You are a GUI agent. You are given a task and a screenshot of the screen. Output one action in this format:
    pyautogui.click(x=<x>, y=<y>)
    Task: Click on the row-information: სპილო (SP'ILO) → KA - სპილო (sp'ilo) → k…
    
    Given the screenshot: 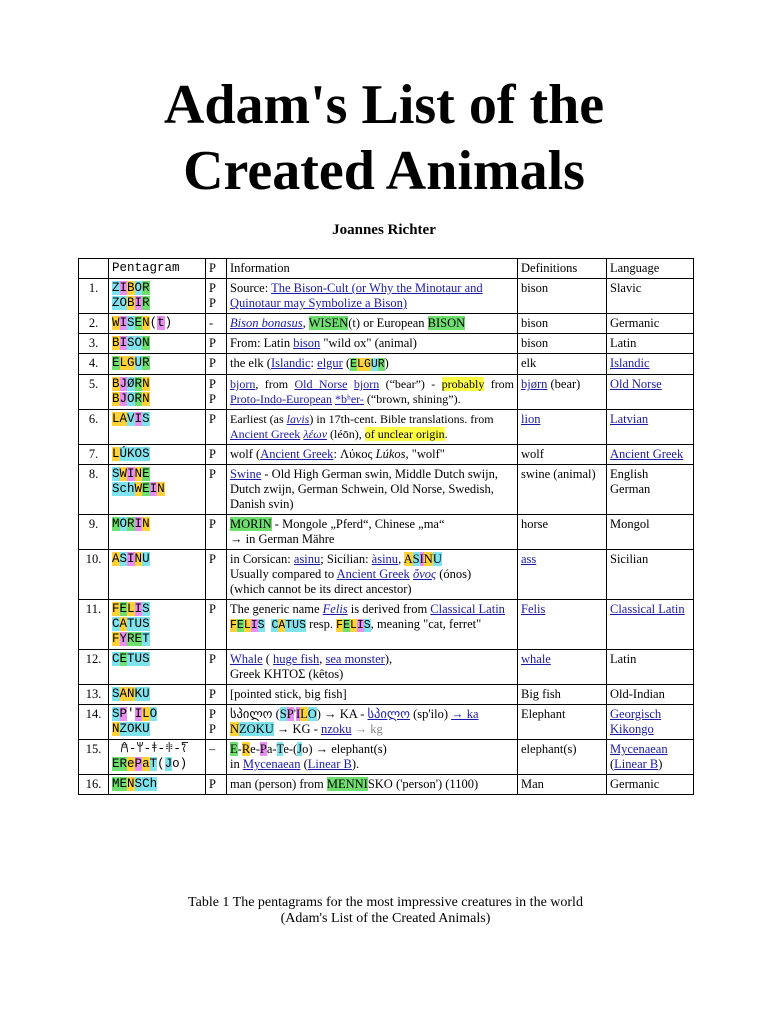 What is the action you would take?
    pyautogui.click(x=372, y=722)
    